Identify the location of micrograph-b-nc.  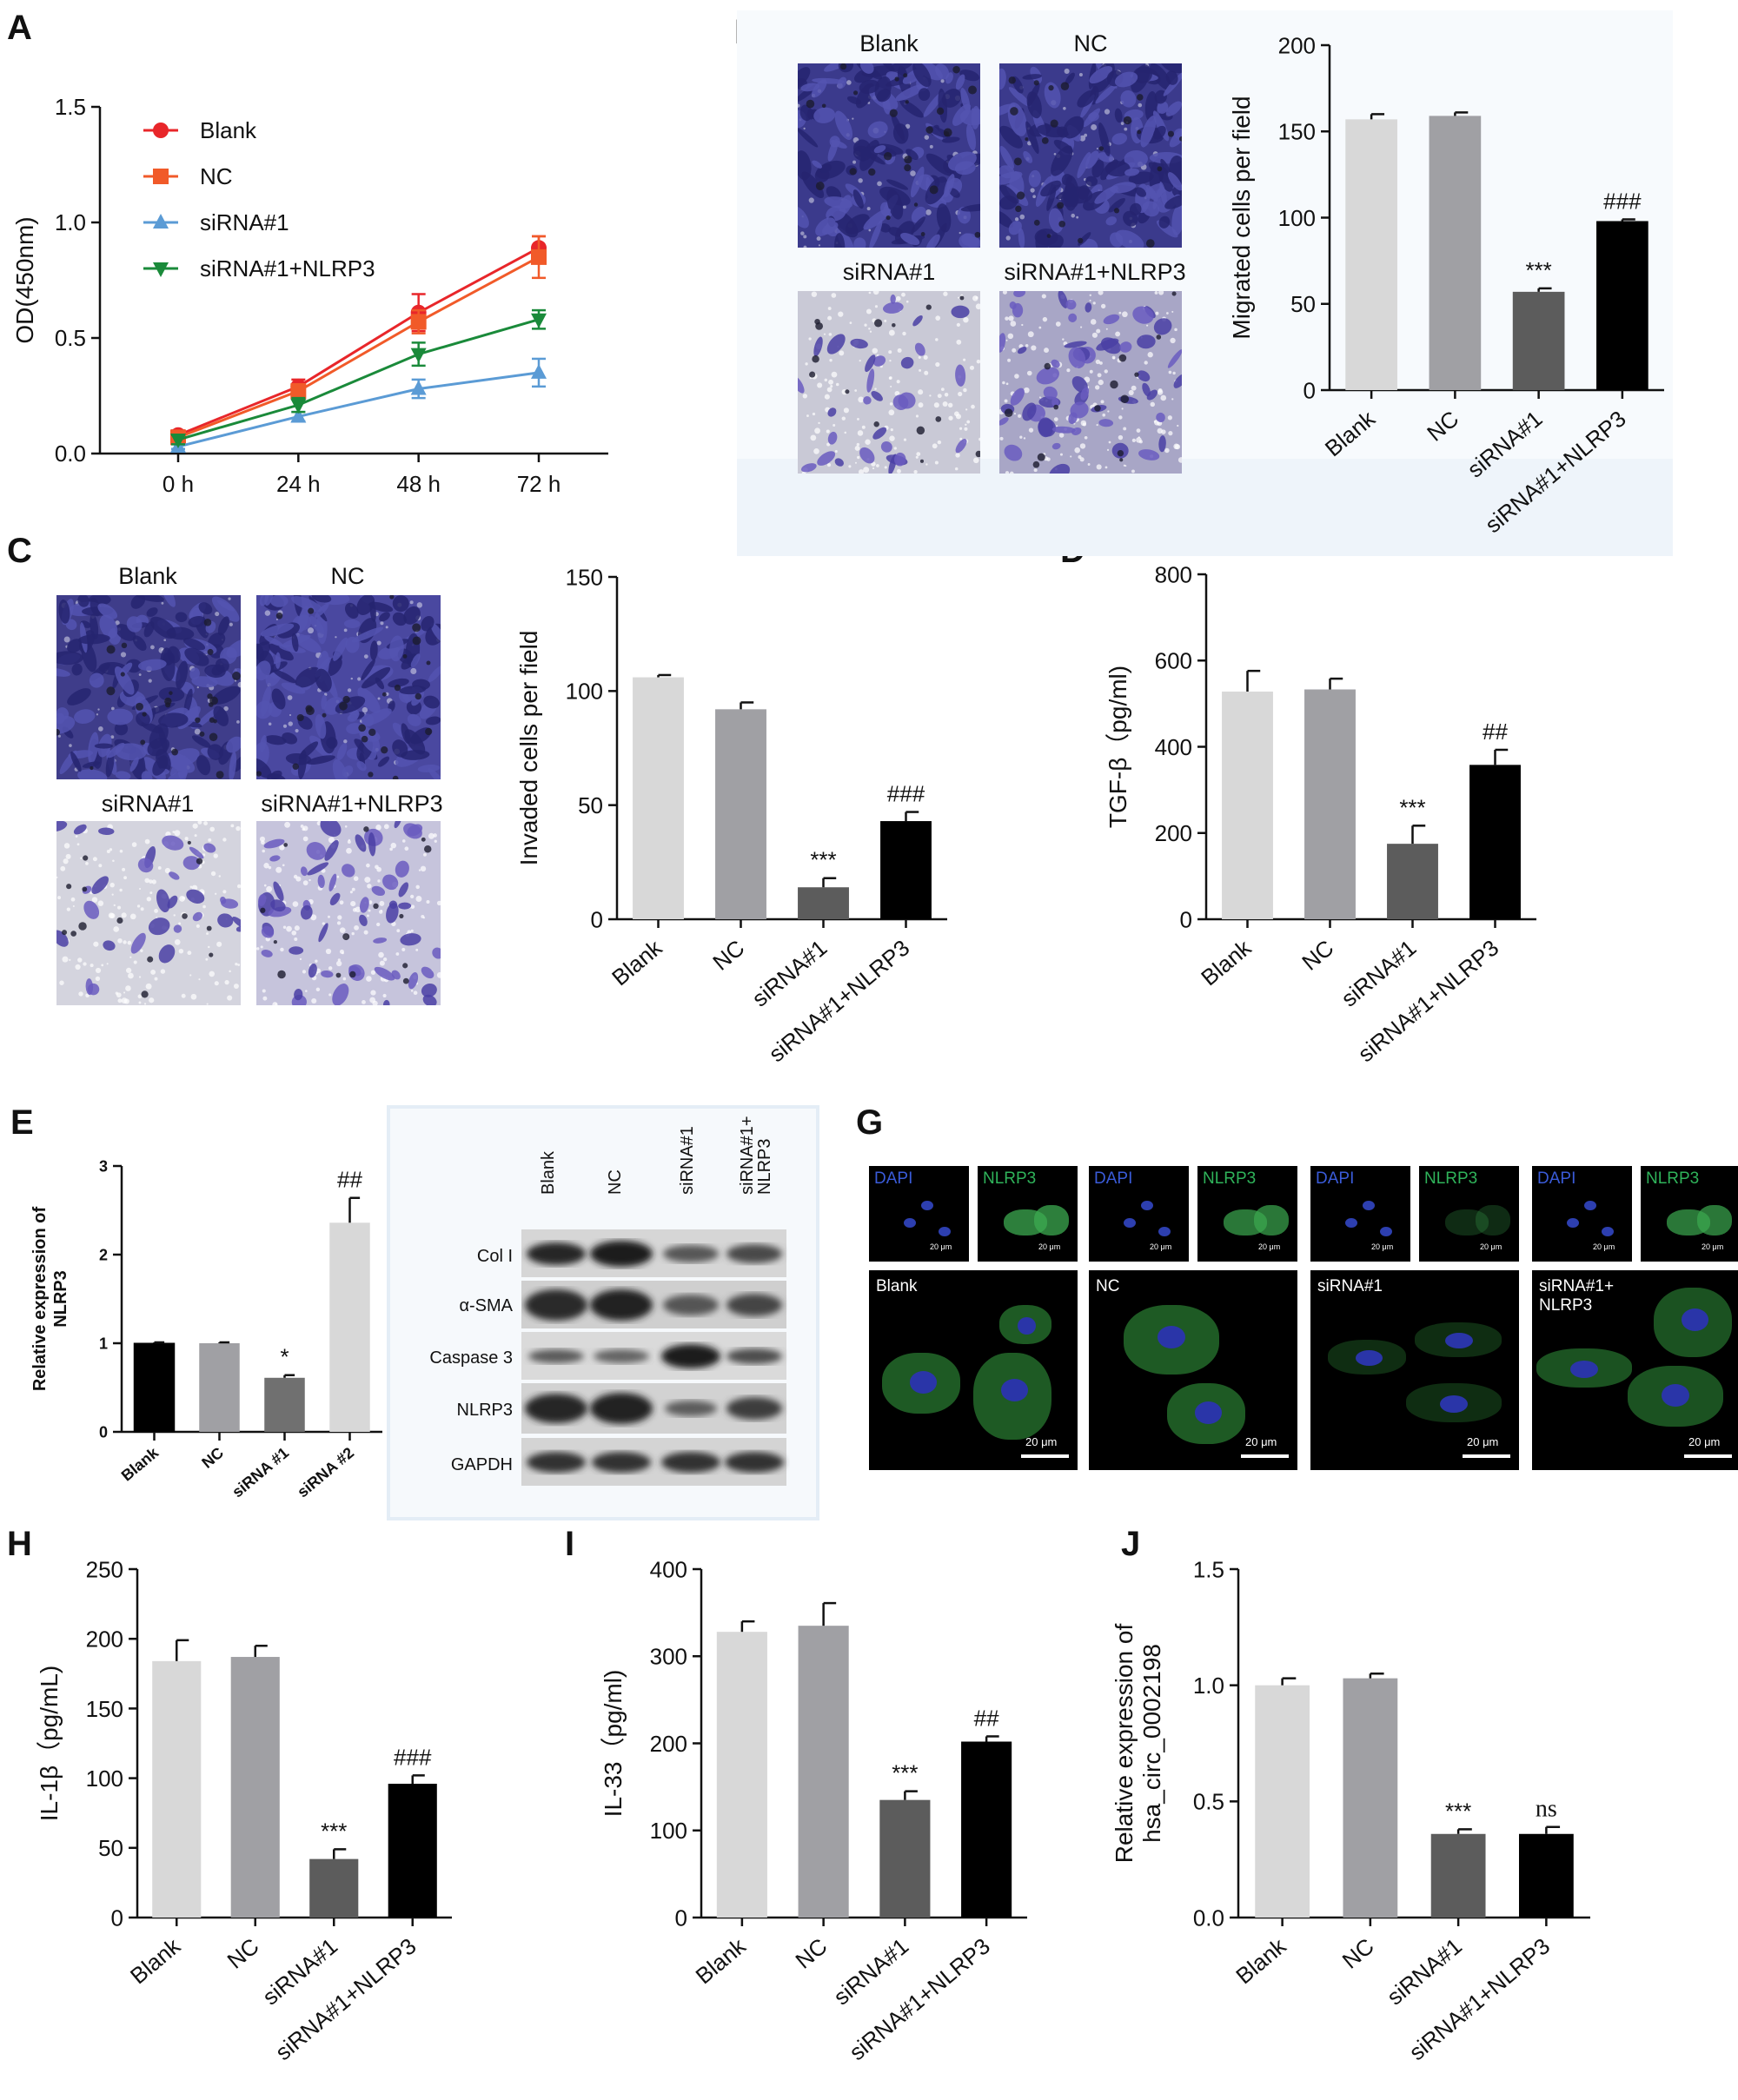
(1090, 155).